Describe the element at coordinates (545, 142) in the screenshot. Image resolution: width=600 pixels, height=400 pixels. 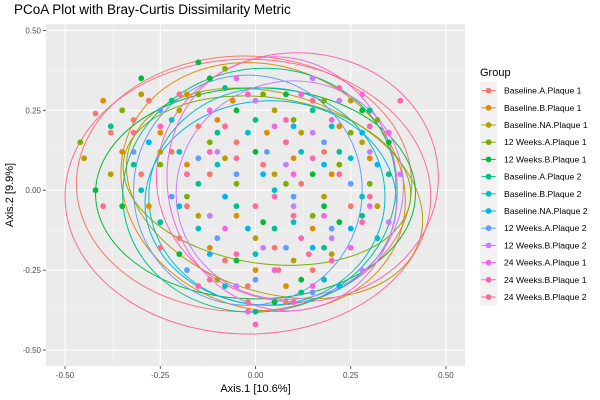
I see `legend-label: 12 Weeks.A.Plaque 1` at that location.